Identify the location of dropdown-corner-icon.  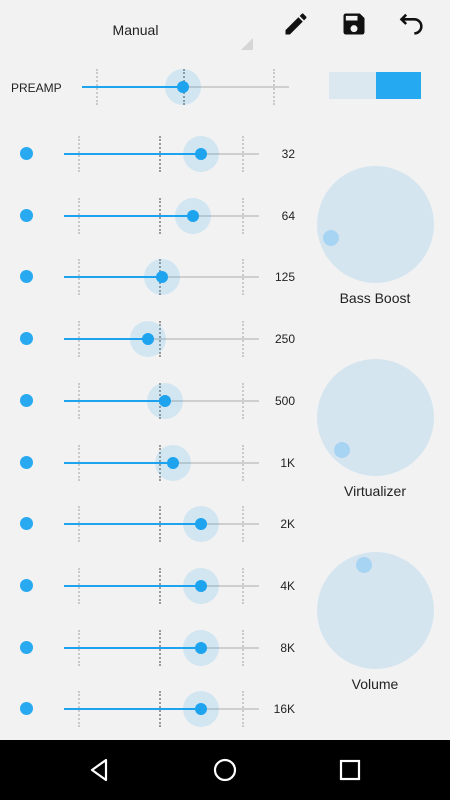
(247, 44).